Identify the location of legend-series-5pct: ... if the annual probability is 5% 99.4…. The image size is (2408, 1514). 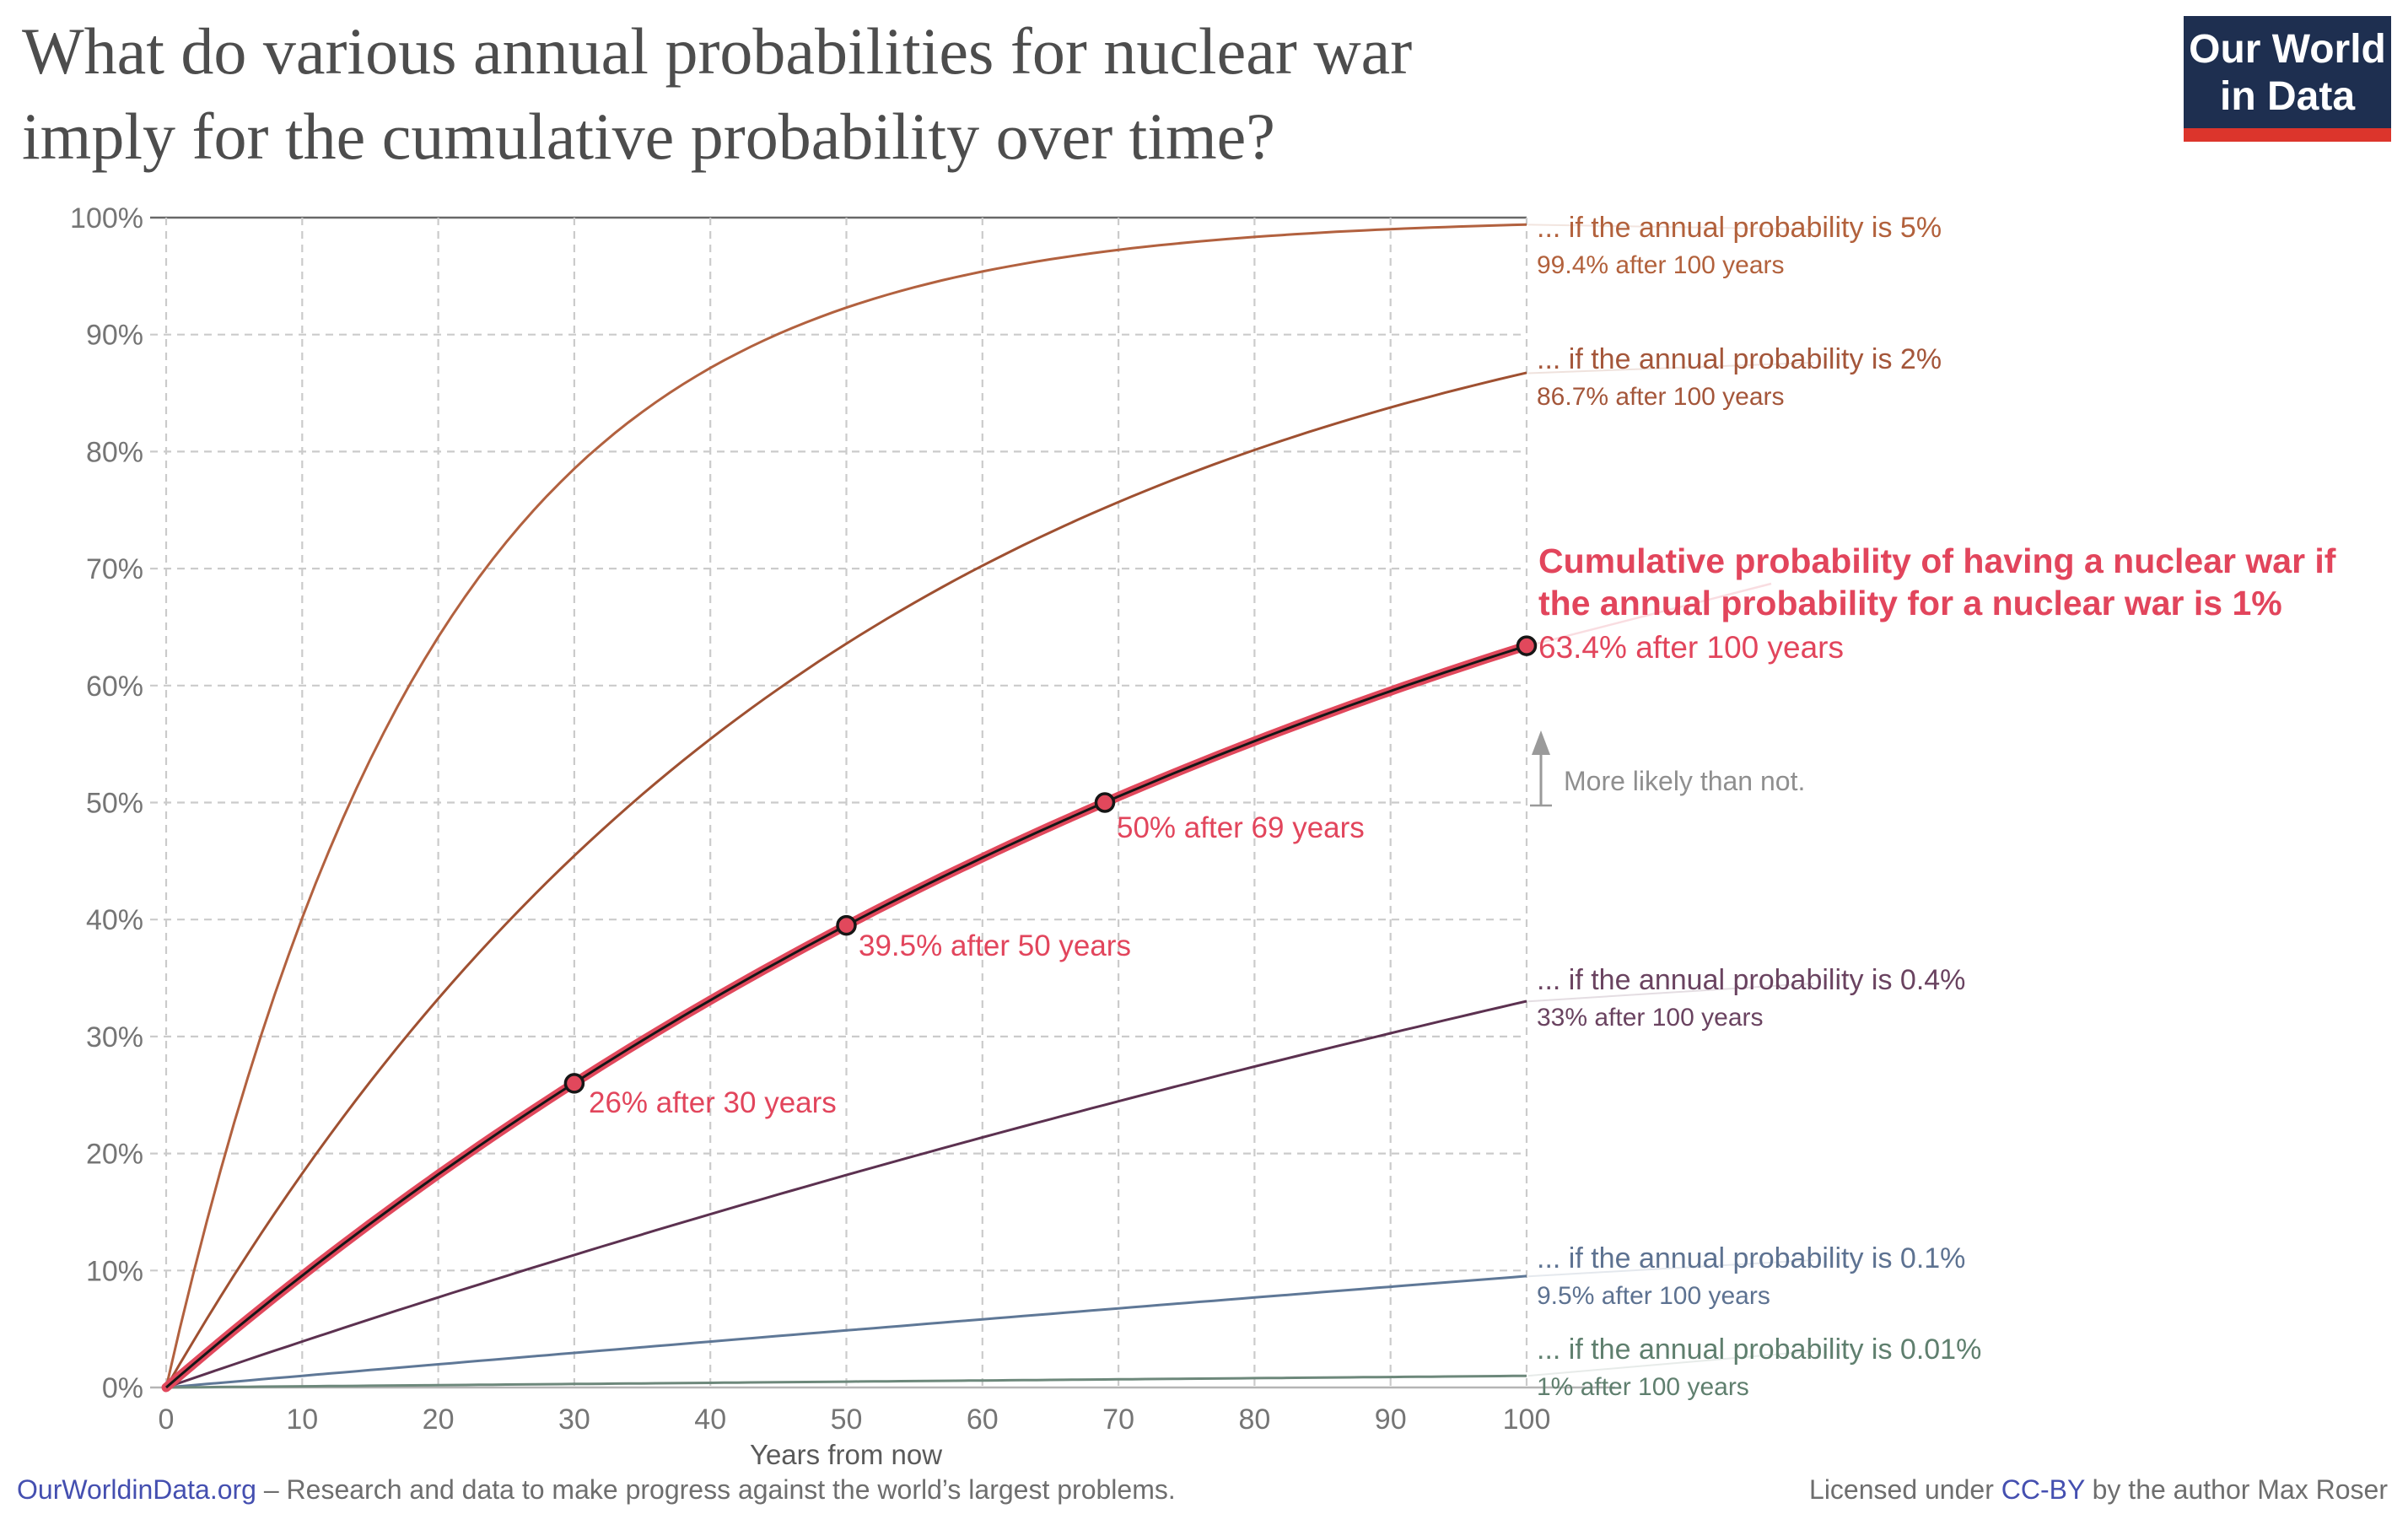
(1739, 246).